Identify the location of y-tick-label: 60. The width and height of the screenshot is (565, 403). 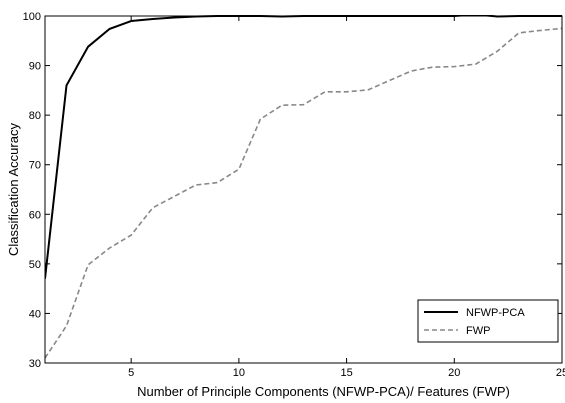
(35, 215).